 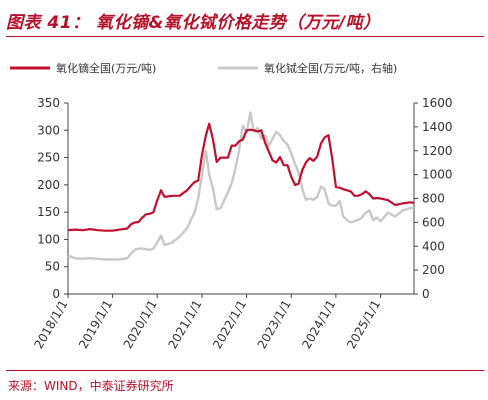 I want to click on source-rule, so click(x=245, y=370).